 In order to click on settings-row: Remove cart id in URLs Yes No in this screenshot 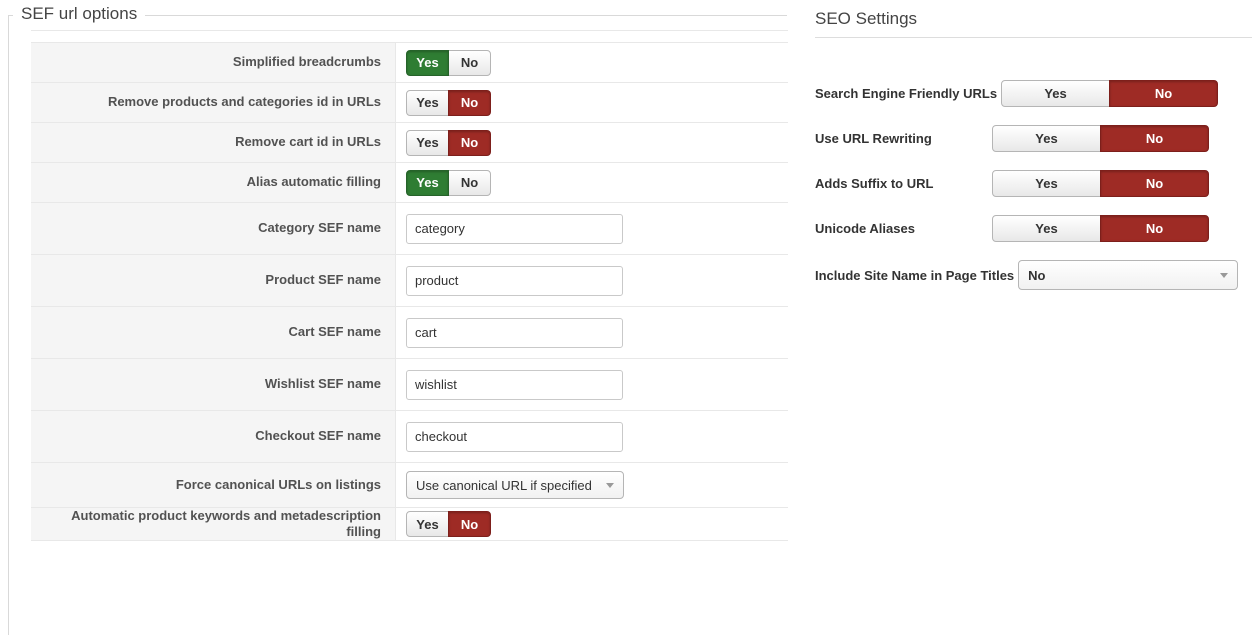, I will do `click(409, 143)`.